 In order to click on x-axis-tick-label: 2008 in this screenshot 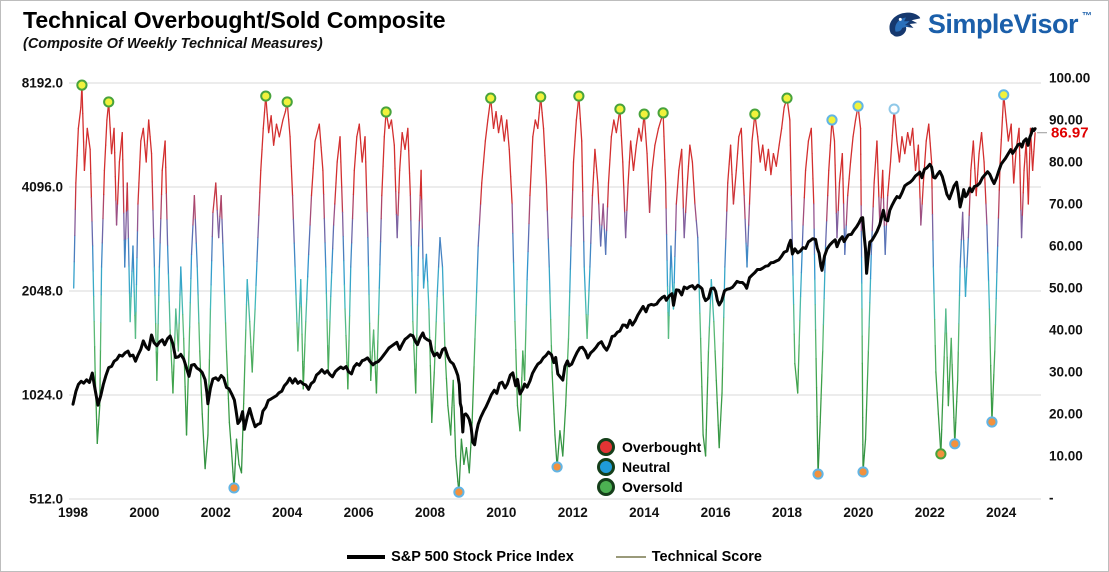, I will do `click(430, 512)`.